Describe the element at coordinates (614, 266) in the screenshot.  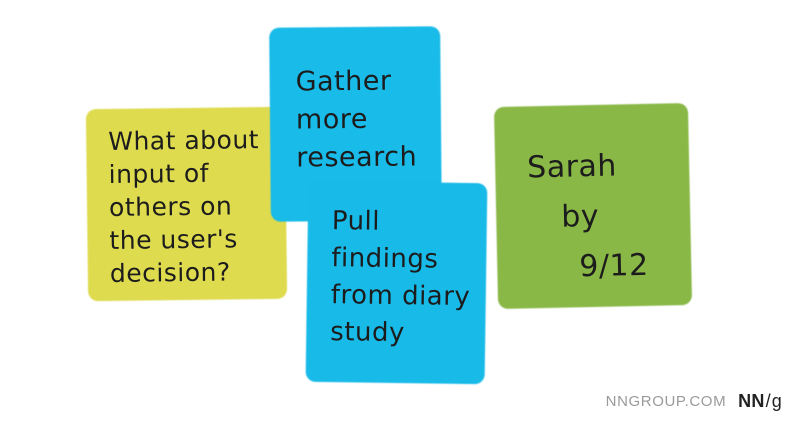
I see `note-line: 9/12` at that location.